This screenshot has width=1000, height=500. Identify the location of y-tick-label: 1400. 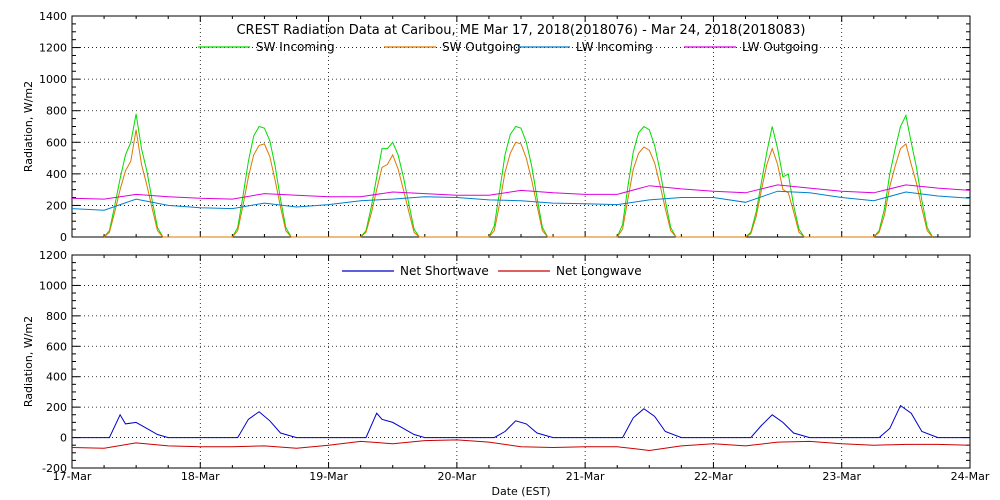
(53, 16).